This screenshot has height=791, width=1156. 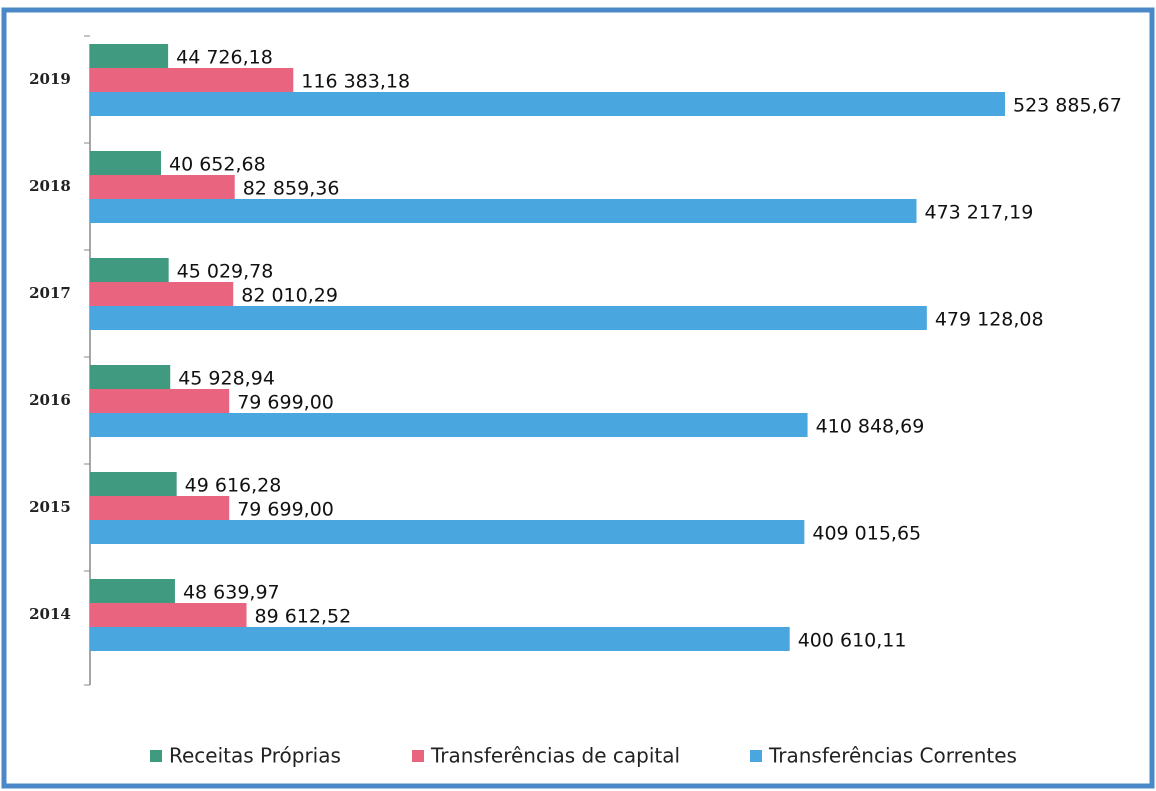 What do you see at coordinates (355, 82) in the screenshot?
I see `value-label: 116 383,18` at bounding box center [355, 82].